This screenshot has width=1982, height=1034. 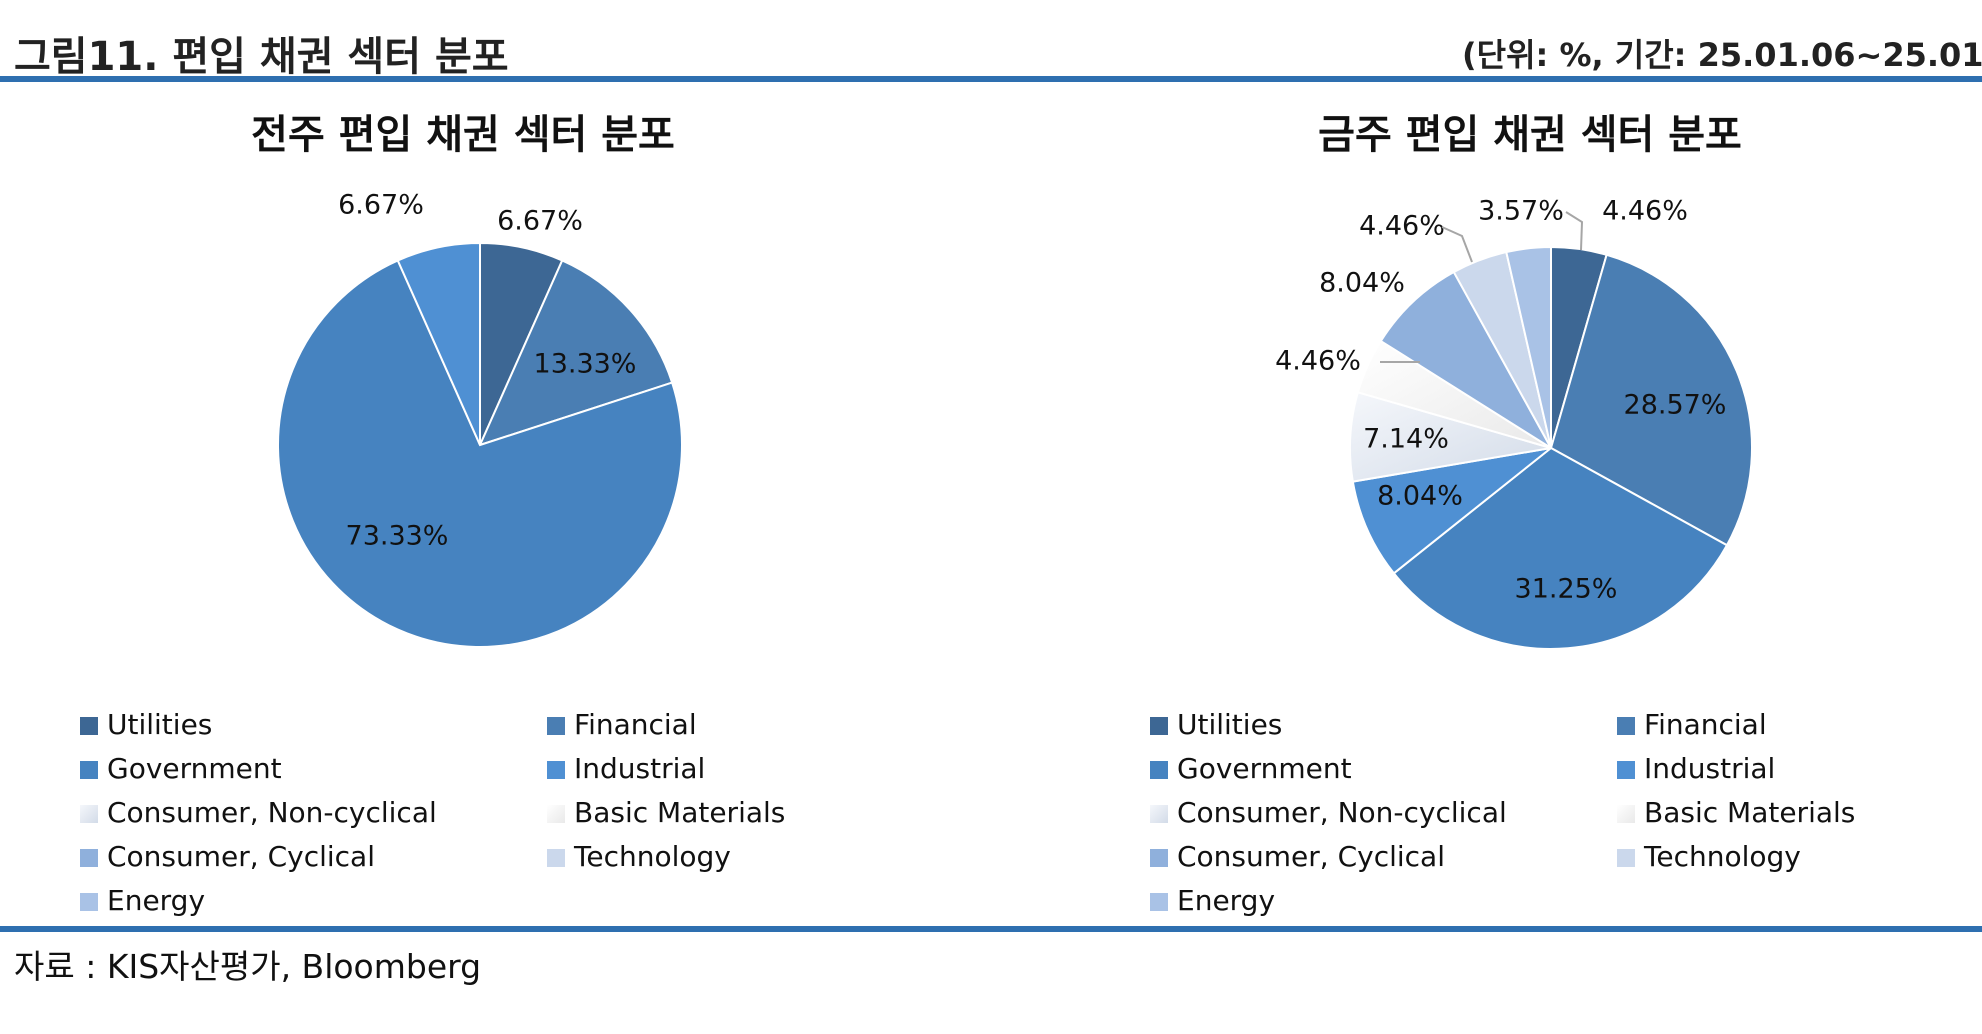 What do you see at coordinates (381, 205) in the screenshot?
I see `data-label-industrial: 6.67%` at bounding box center [381, 205].